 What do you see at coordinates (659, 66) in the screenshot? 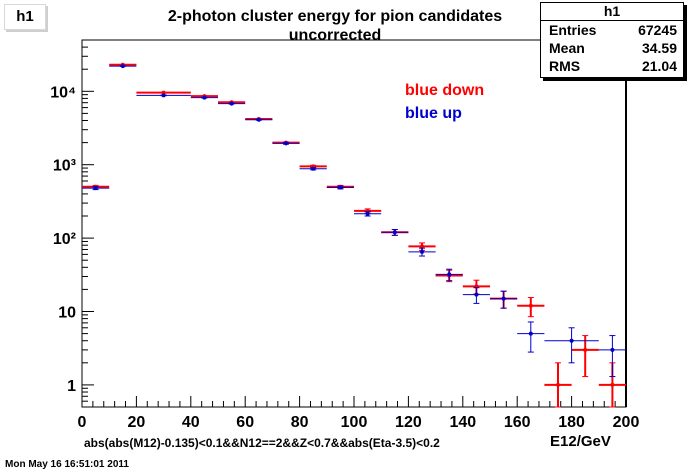
I see `stats-value: 21.04` at bounding box center [659, 66].